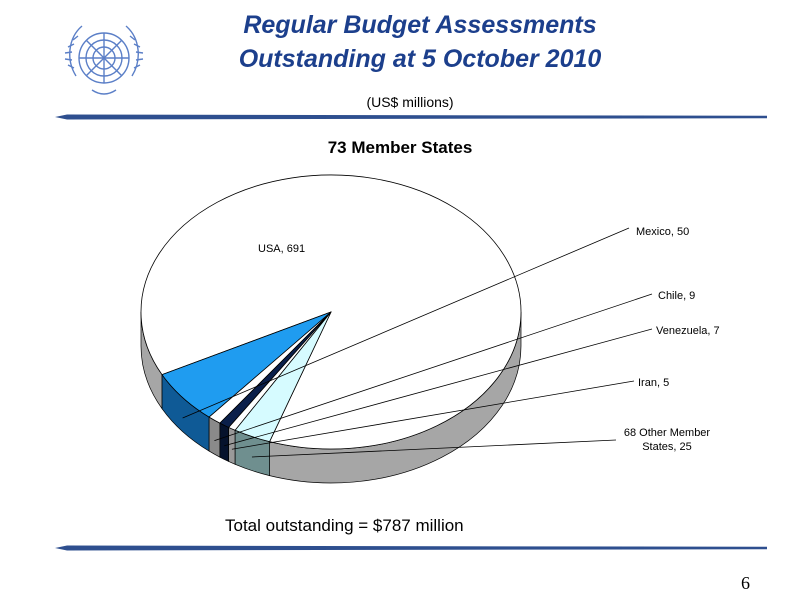  Describe the element at coordinates (434, 448) in the screenshot. I see `leader-line-other-member-states` at that location.